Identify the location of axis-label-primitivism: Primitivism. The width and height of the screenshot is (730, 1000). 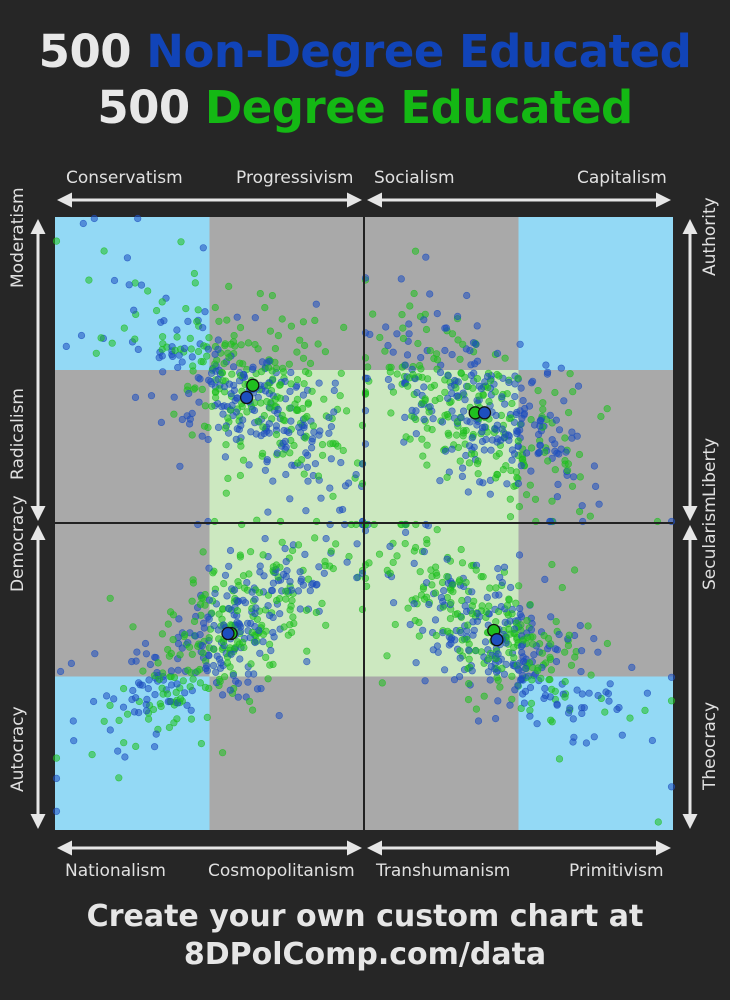
(616, 871).